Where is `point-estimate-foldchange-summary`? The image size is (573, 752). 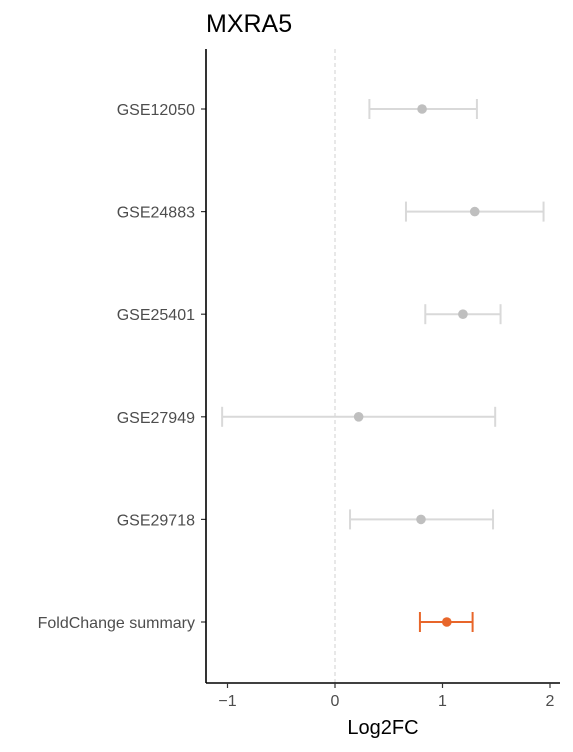 point-estimate-foldchange-summary is located at coordinates (447, 622).